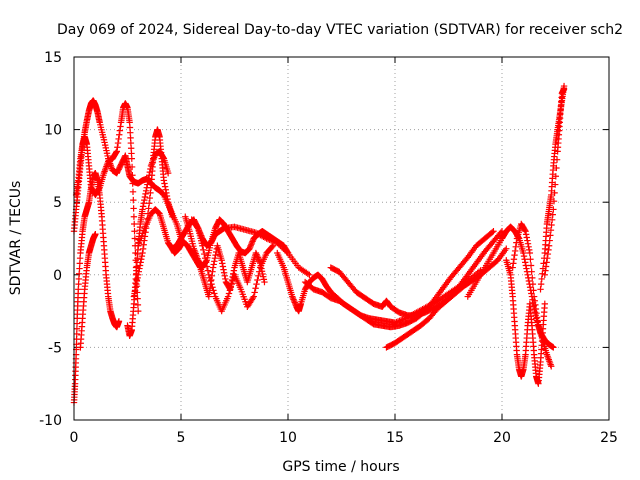 The width and height of the screenshot is (640, 480). What do you see at coordinates (55, 348) in the screenshot?
I see `y-tick-label: -5` at bounding box center [55, 348].